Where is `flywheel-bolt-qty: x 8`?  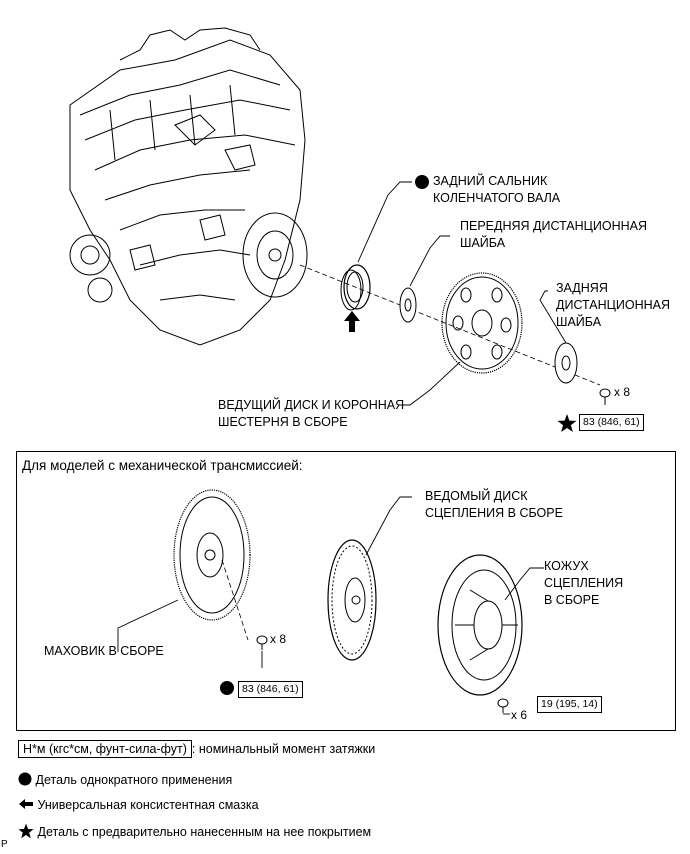
flywheel-bolt-qty: x 8 is located at coordinates (278, 639).